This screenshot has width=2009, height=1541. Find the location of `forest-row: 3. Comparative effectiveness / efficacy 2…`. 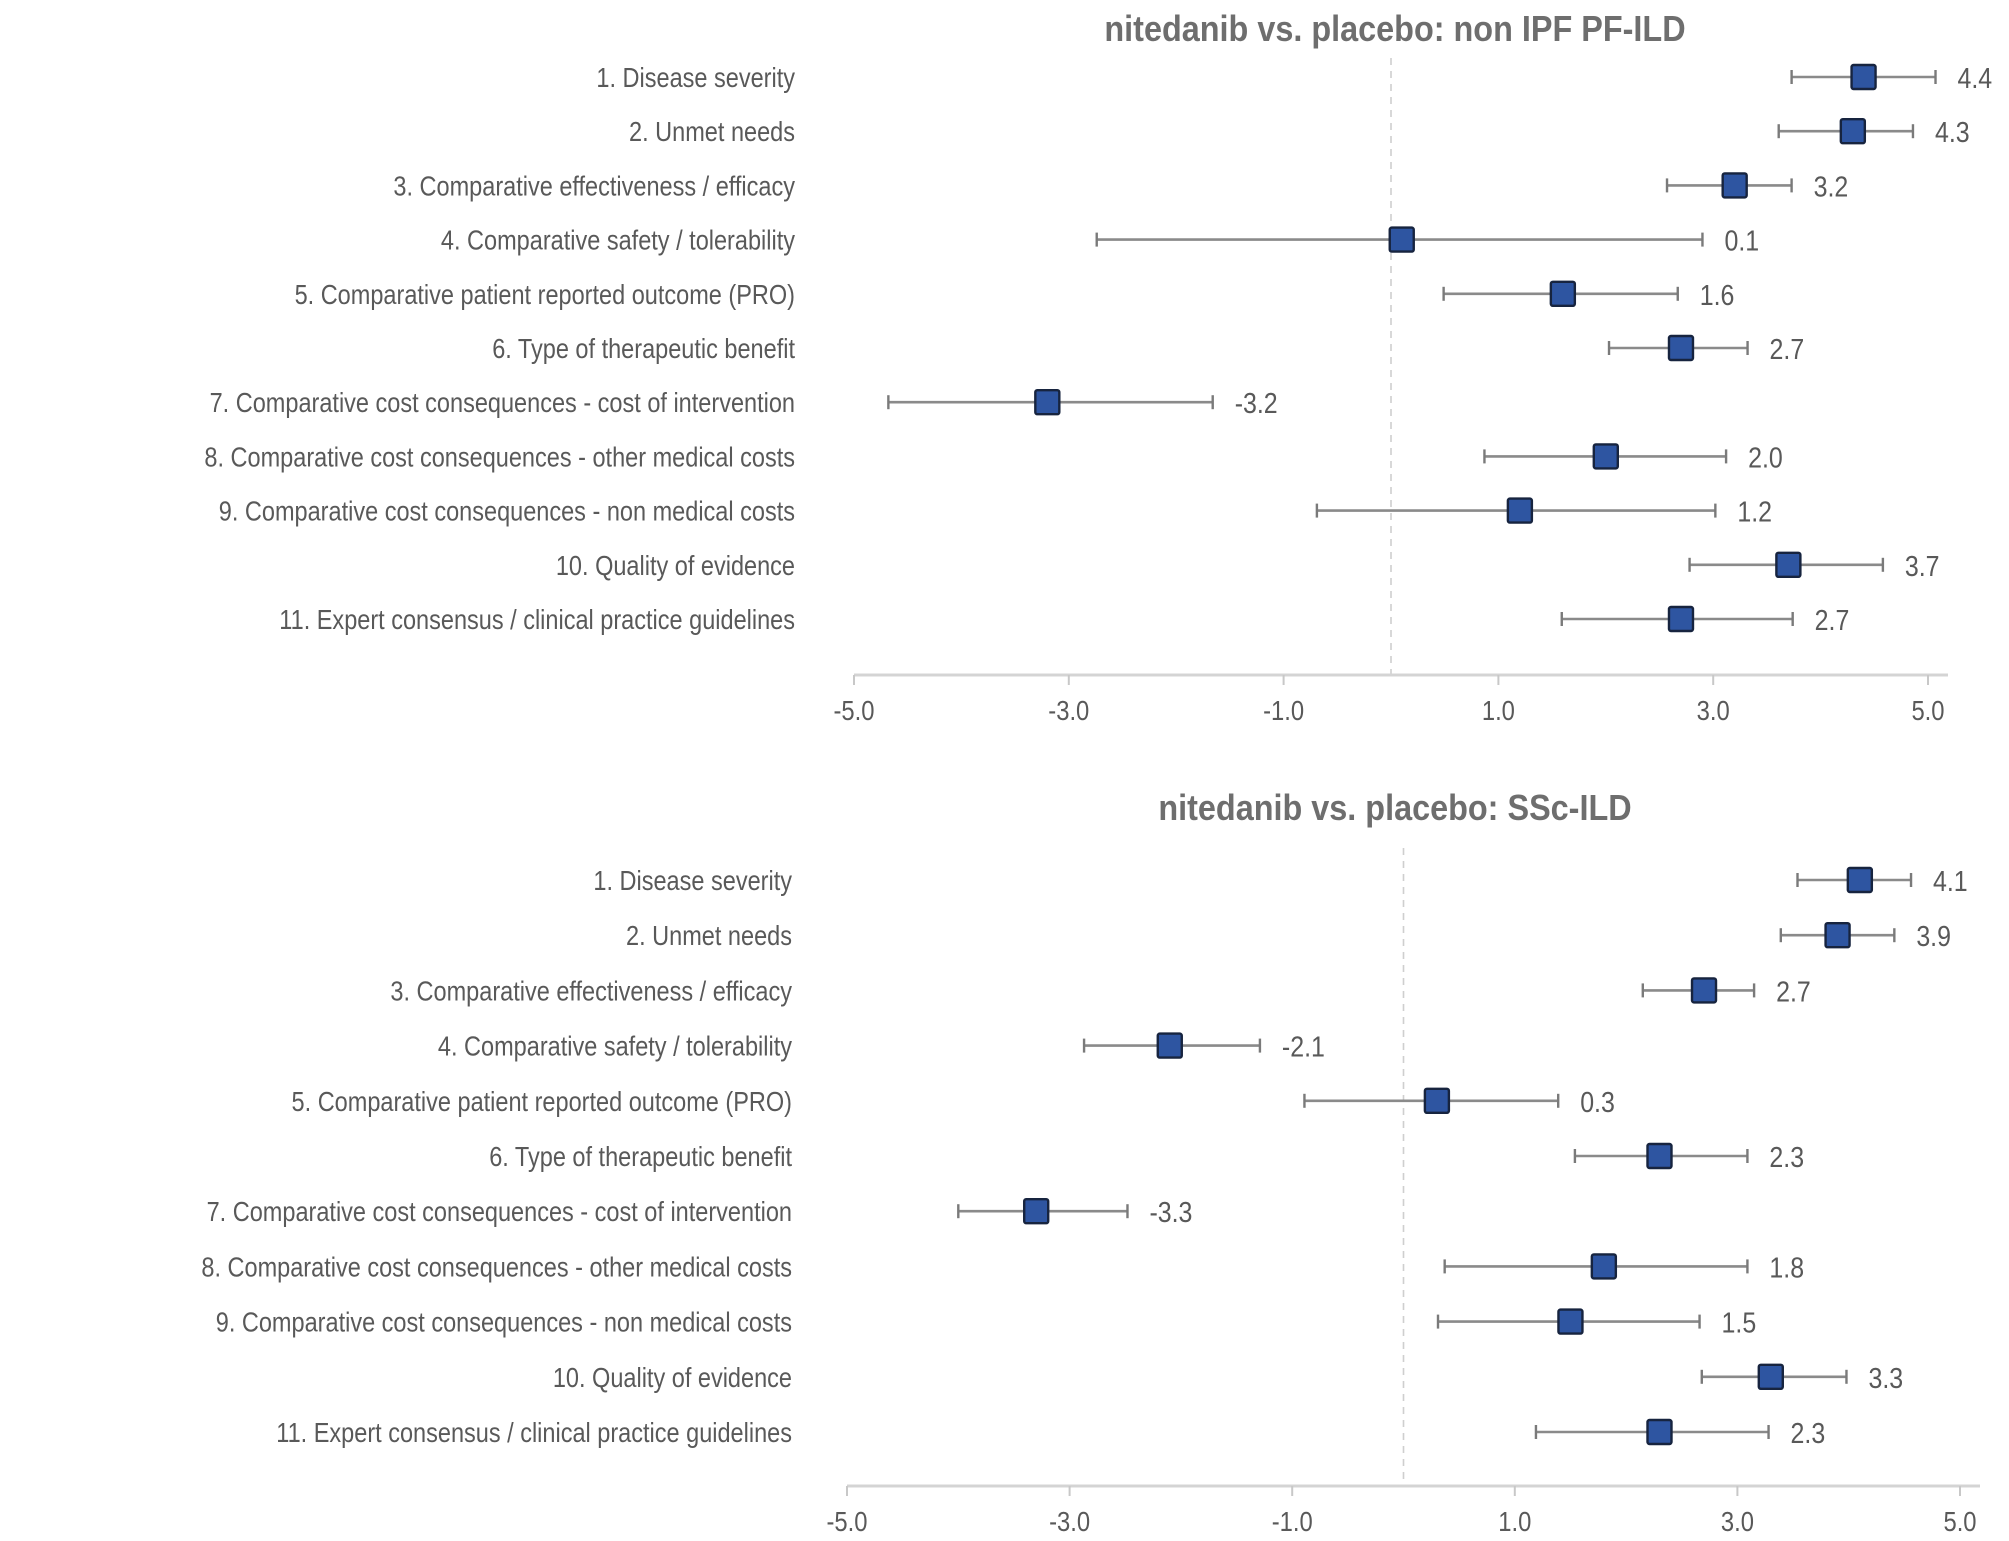

forest-row: 3. Comparative effectiveness / efficacy 2… is located at coordinates (1100, 992).